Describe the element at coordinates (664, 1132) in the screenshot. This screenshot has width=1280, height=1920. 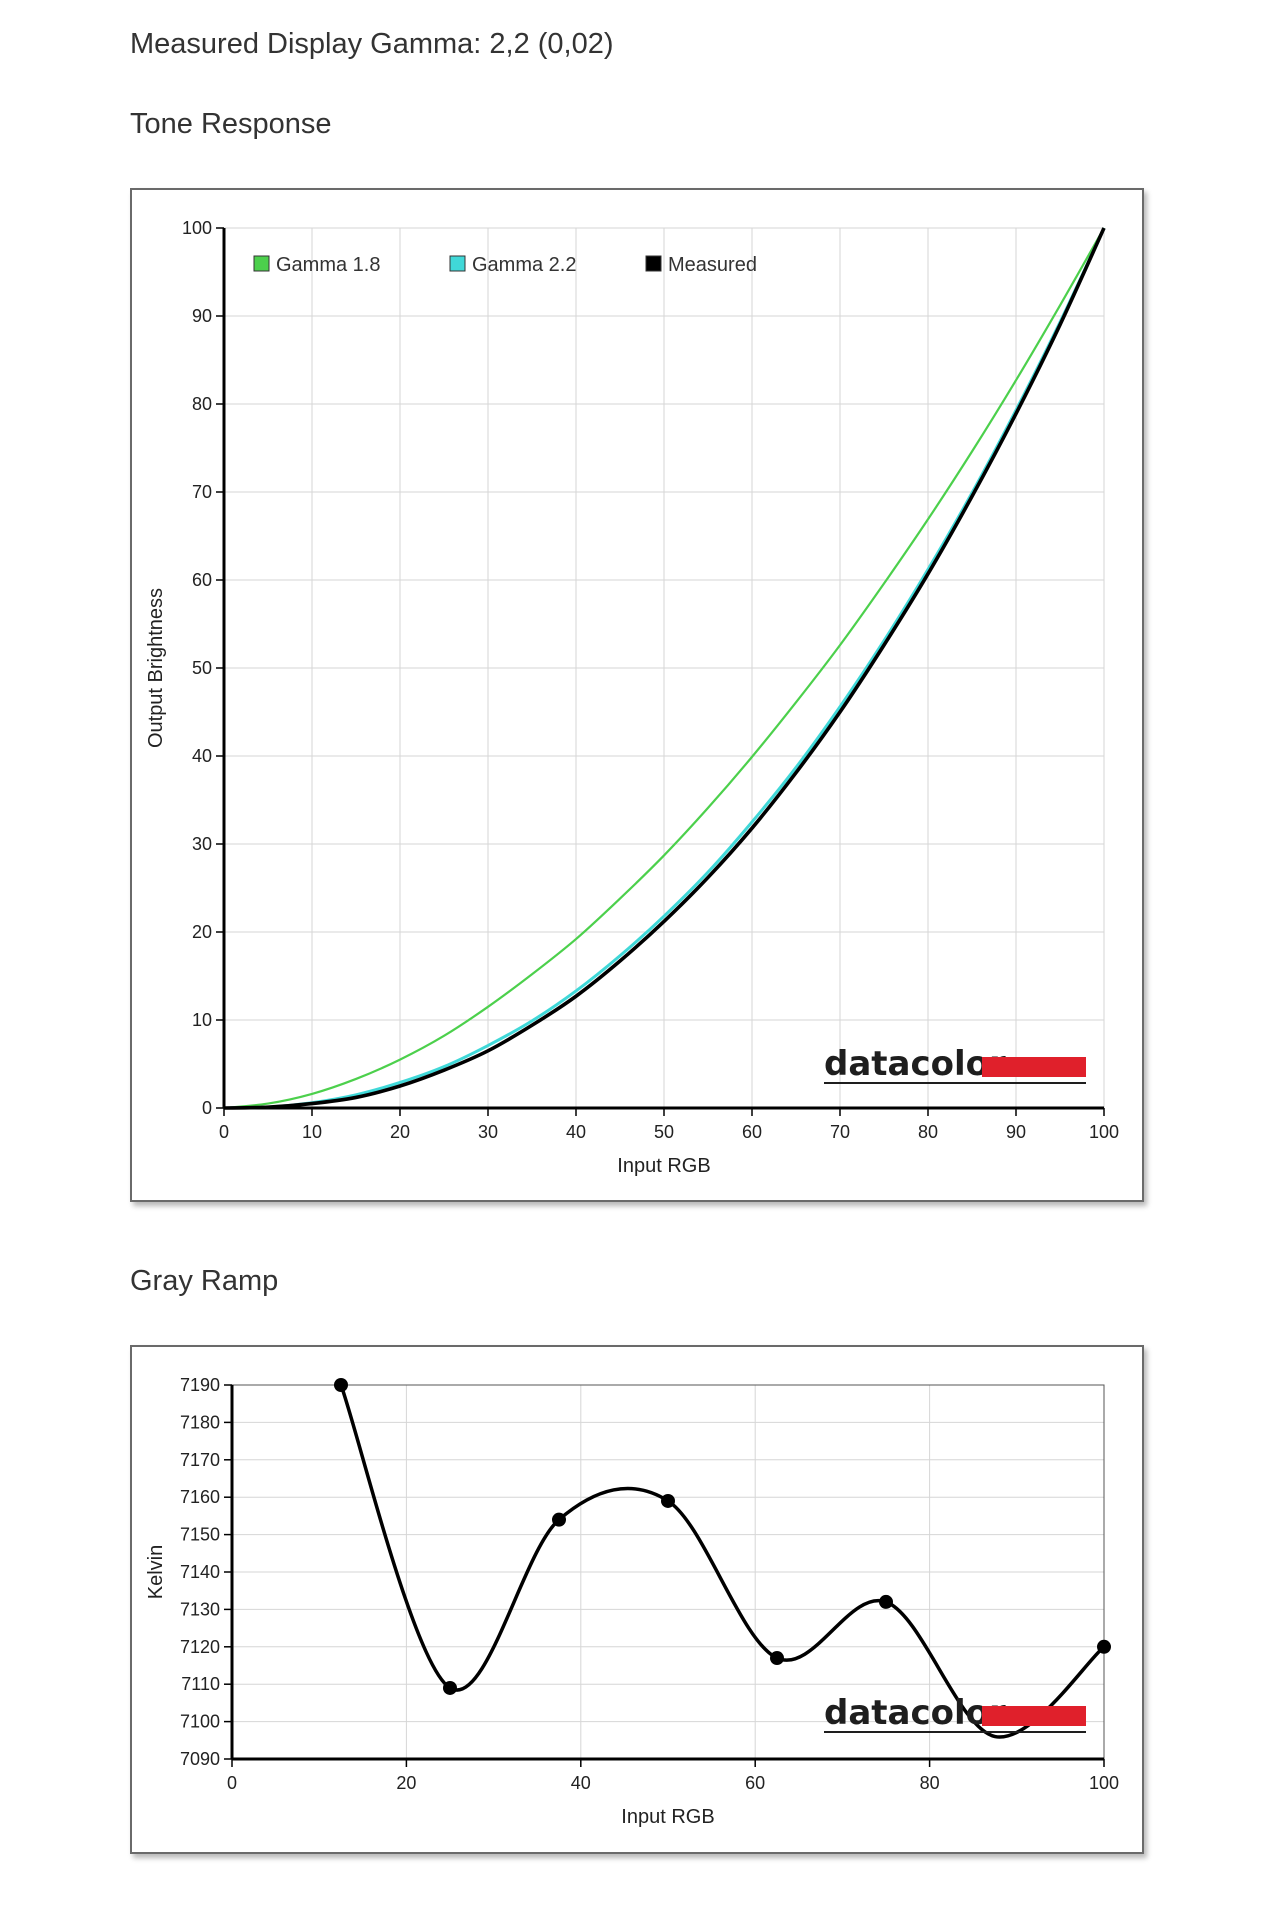
I see `tone-x-tick-label: 50` at that location.